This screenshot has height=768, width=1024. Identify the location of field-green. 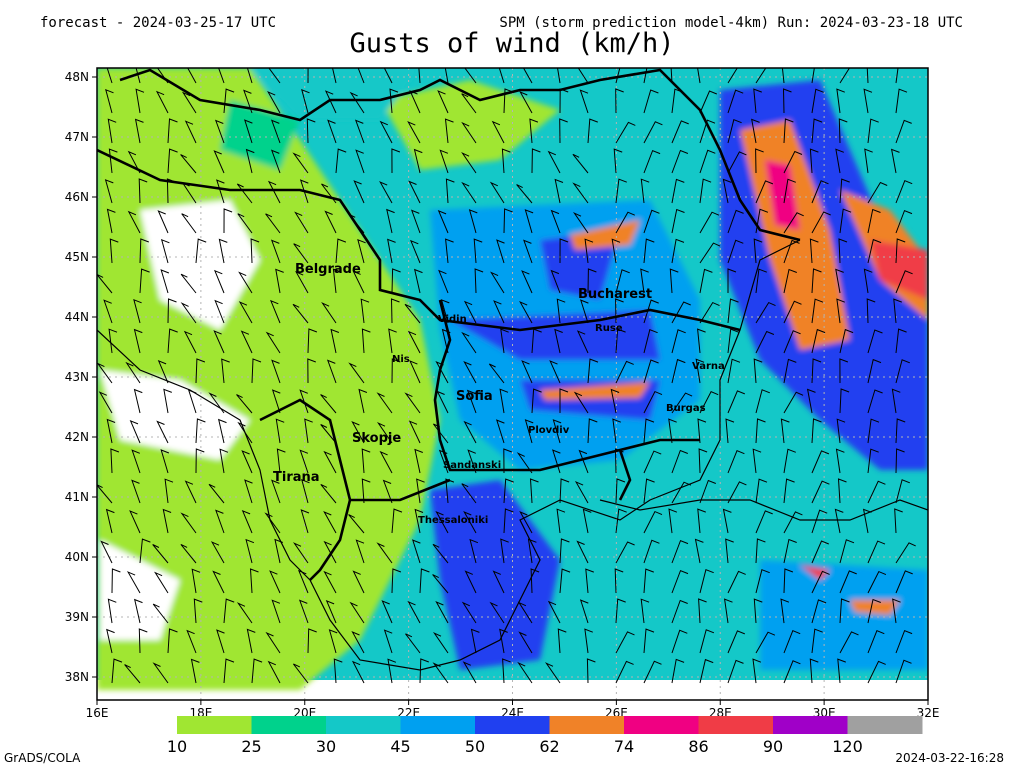
(260, 135).